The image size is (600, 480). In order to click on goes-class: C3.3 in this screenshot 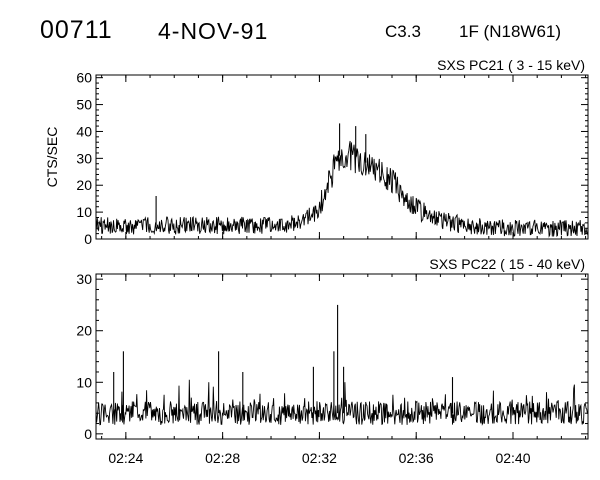, I will do `click(403, 31)`.